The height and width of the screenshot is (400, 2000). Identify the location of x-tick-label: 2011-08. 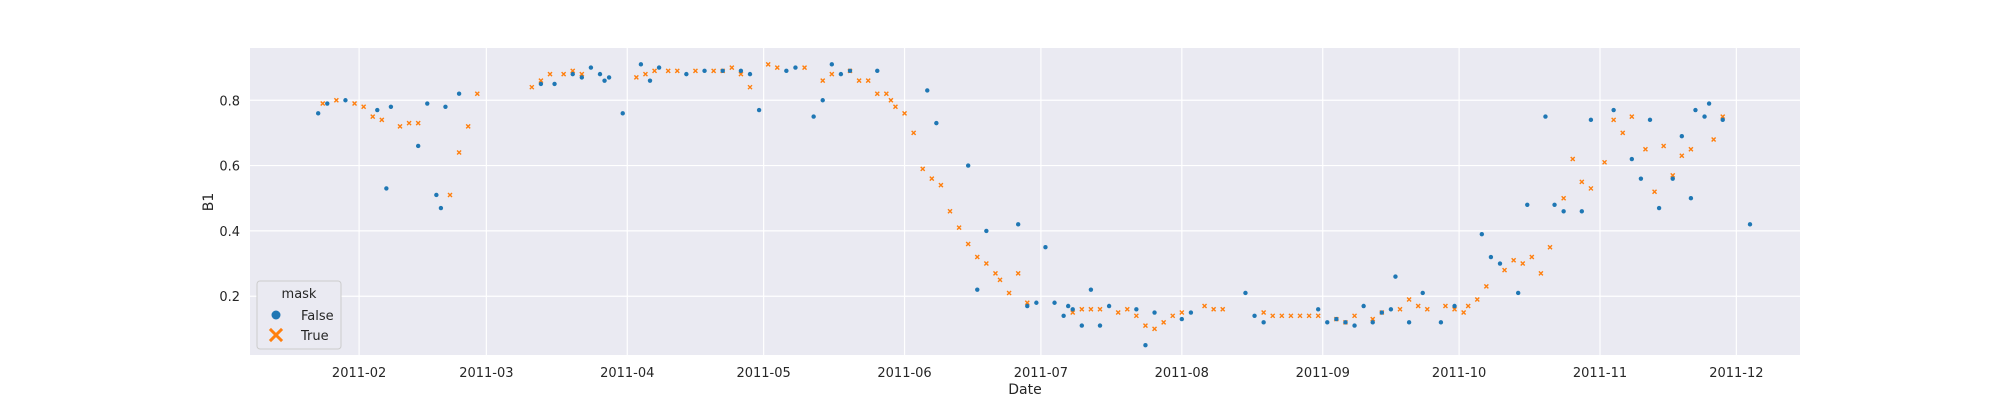
(1182, 373).